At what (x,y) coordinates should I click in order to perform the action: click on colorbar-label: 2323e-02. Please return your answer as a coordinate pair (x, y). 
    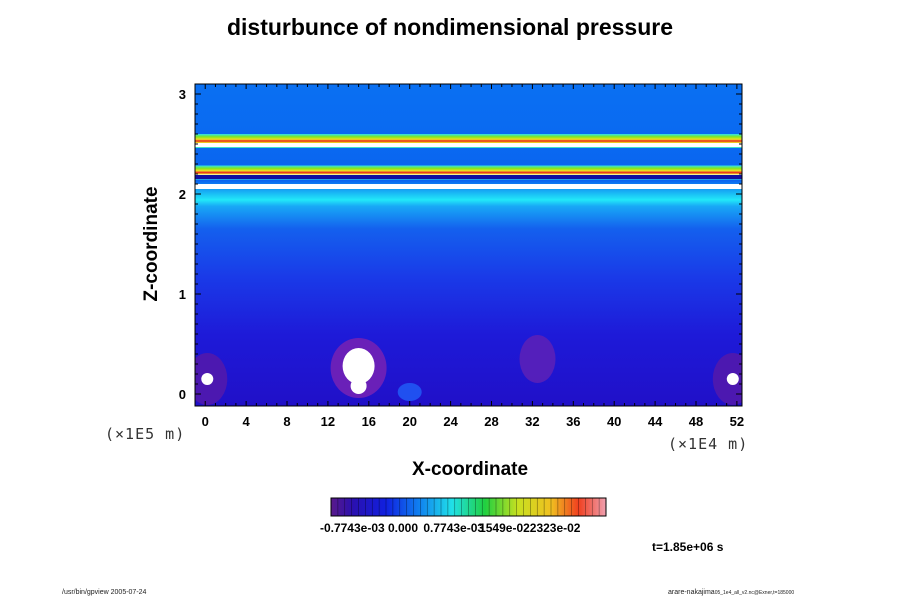
    Looking at the image, I should click on (555, 528).